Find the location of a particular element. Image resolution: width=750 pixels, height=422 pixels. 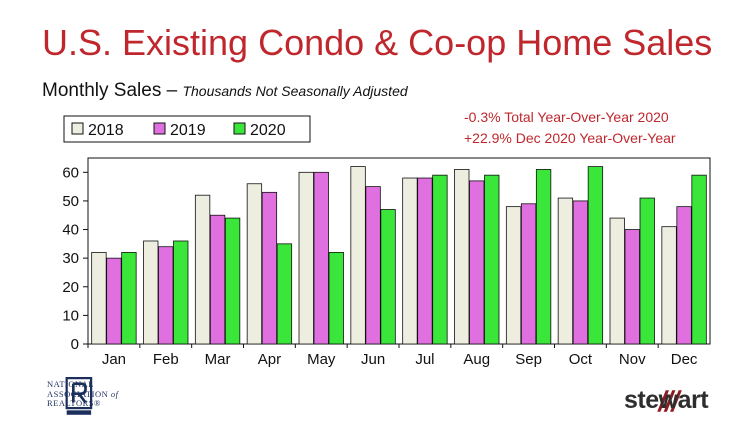

legend-swatch-2018 is located at coordinates (77, 128).